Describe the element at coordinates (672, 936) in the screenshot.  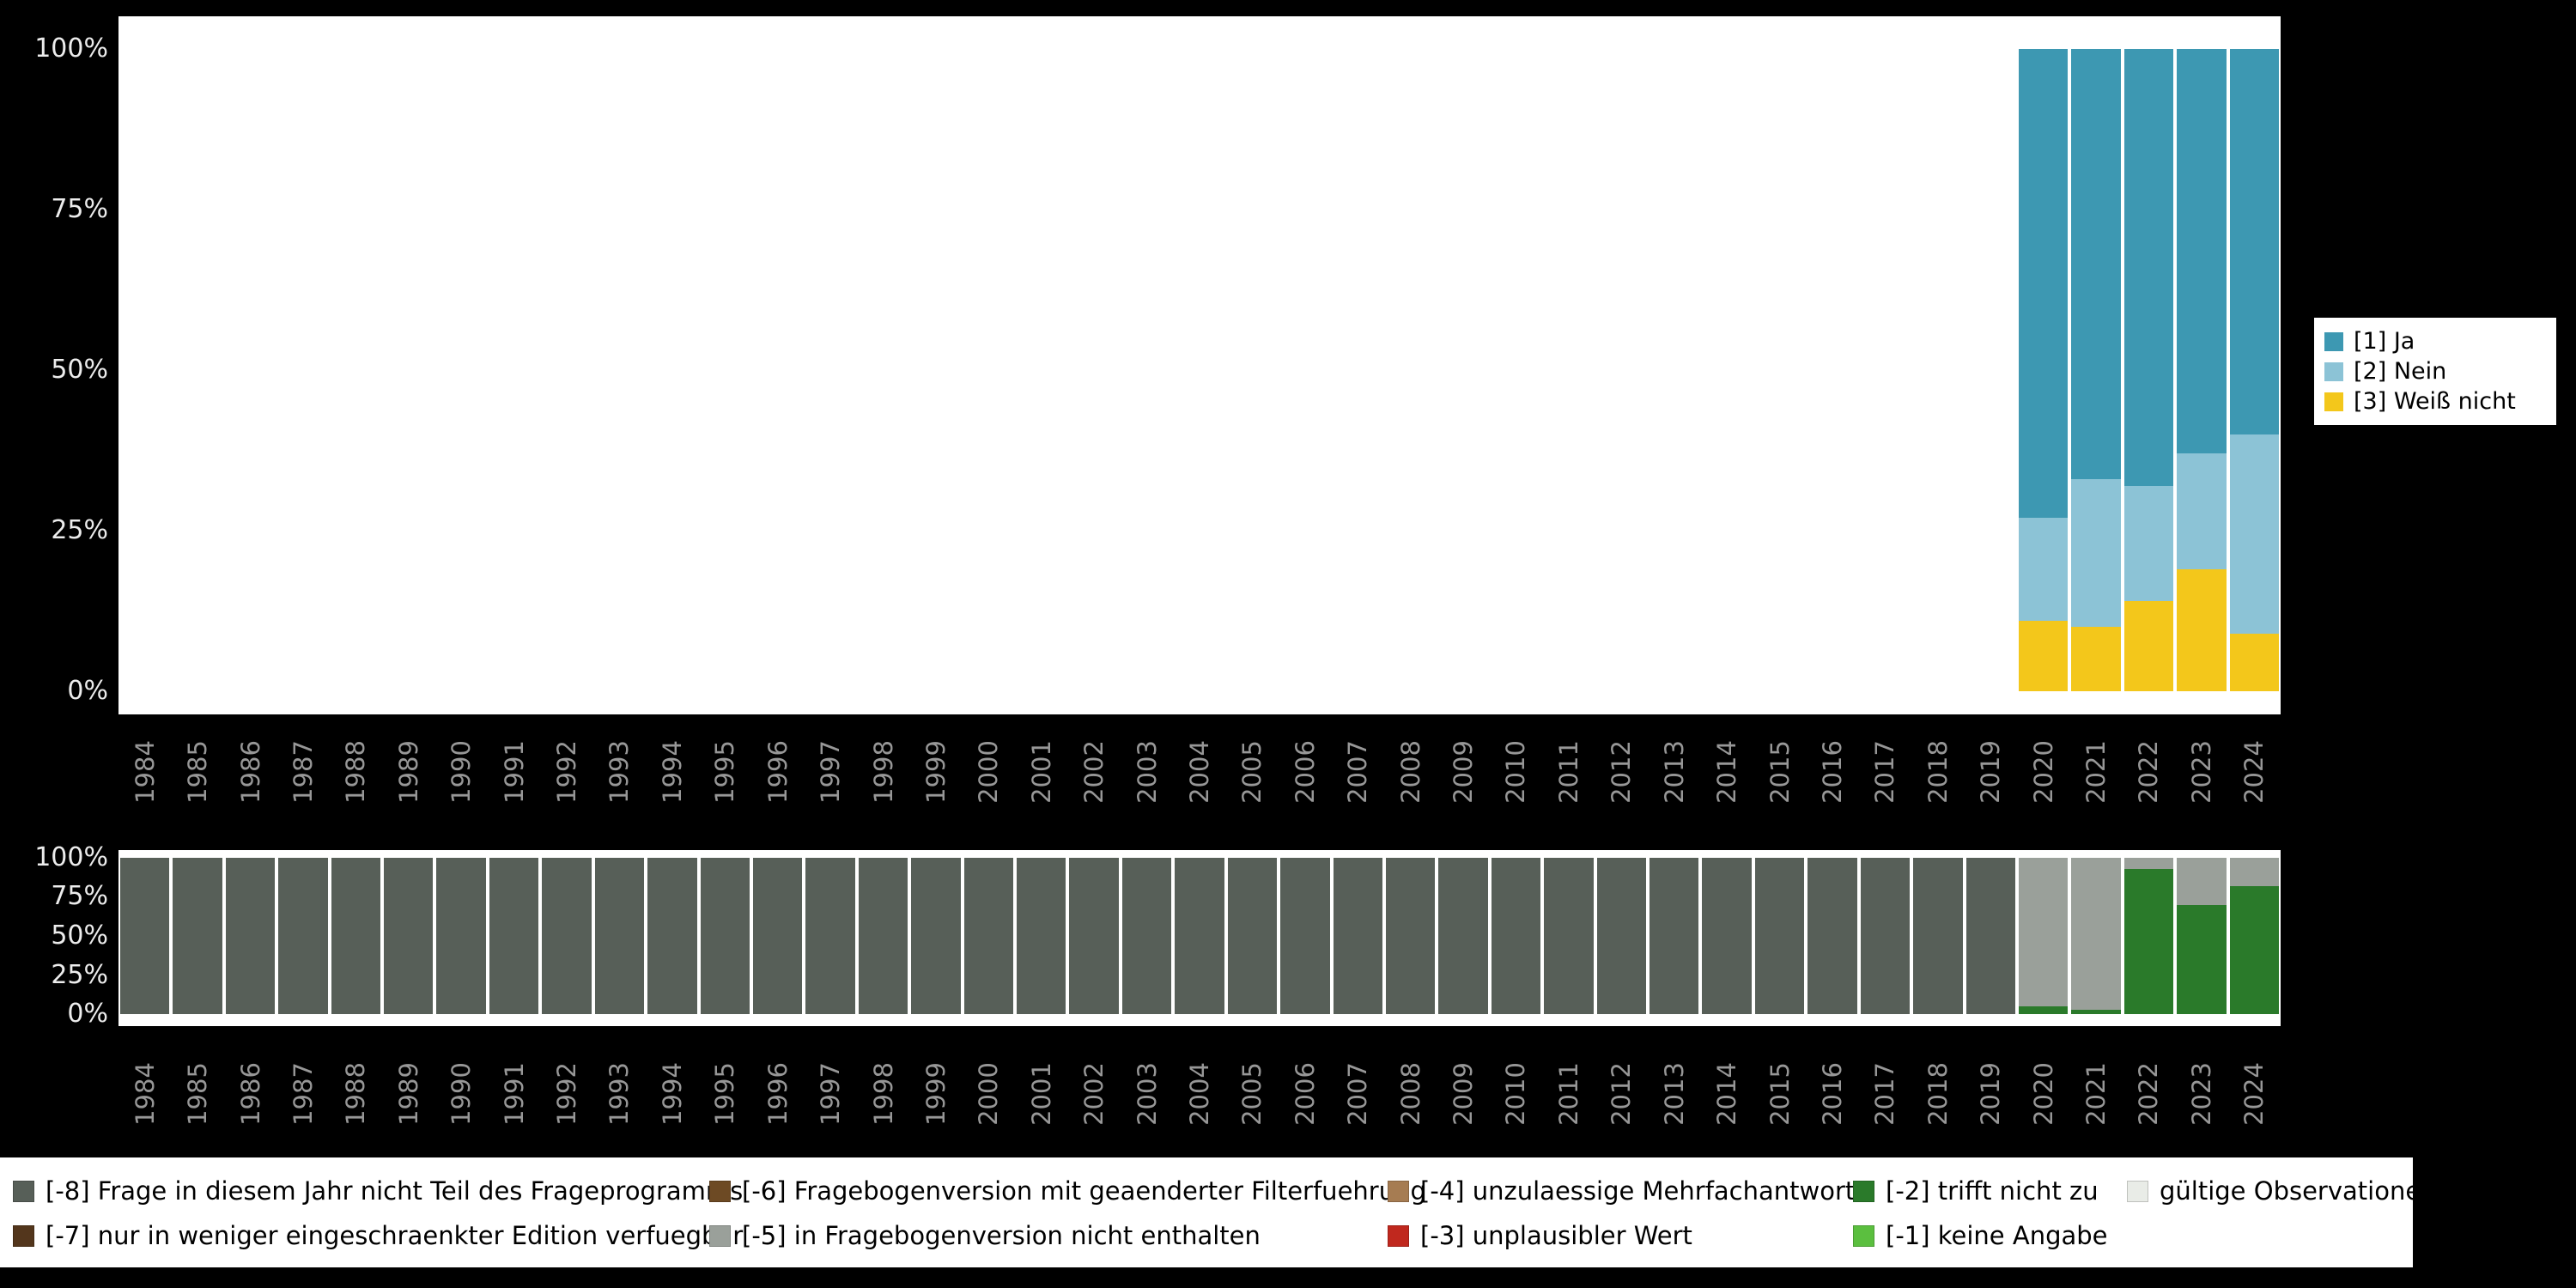
I see `bar-segment-1994` at that location.